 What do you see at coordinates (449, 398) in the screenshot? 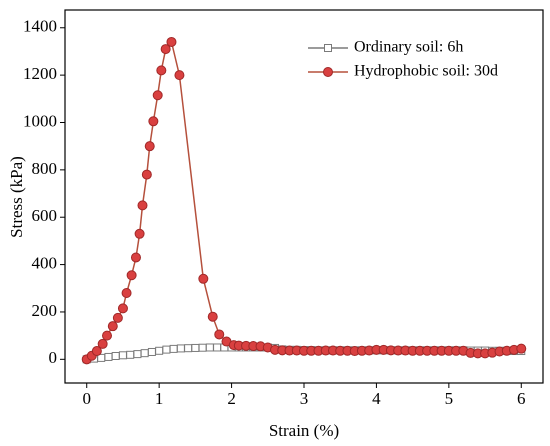
I see `x-tick-label: 5` at bounding box center [449, 398].